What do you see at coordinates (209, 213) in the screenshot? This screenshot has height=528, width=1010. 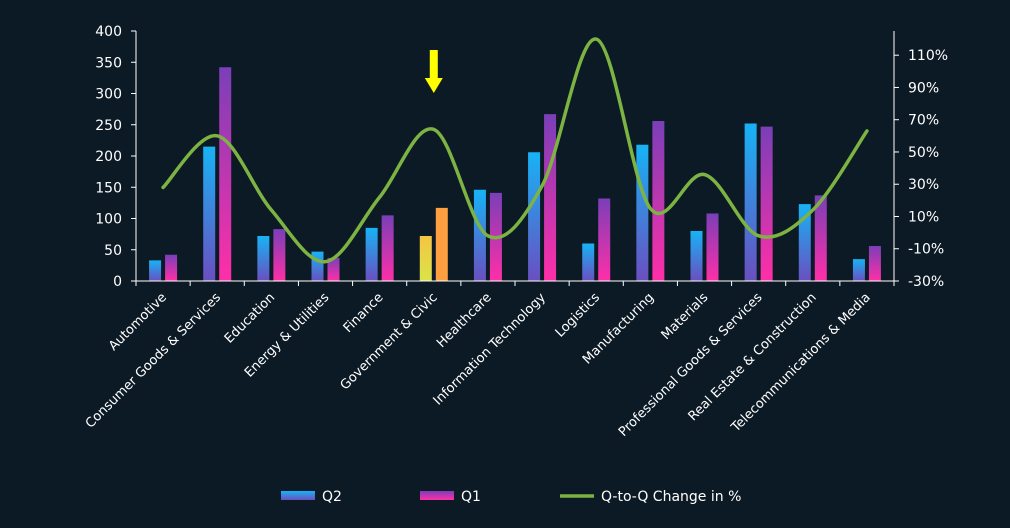 I see `bar-q2-consumer-goods-services` at bounding box center [209, 213].